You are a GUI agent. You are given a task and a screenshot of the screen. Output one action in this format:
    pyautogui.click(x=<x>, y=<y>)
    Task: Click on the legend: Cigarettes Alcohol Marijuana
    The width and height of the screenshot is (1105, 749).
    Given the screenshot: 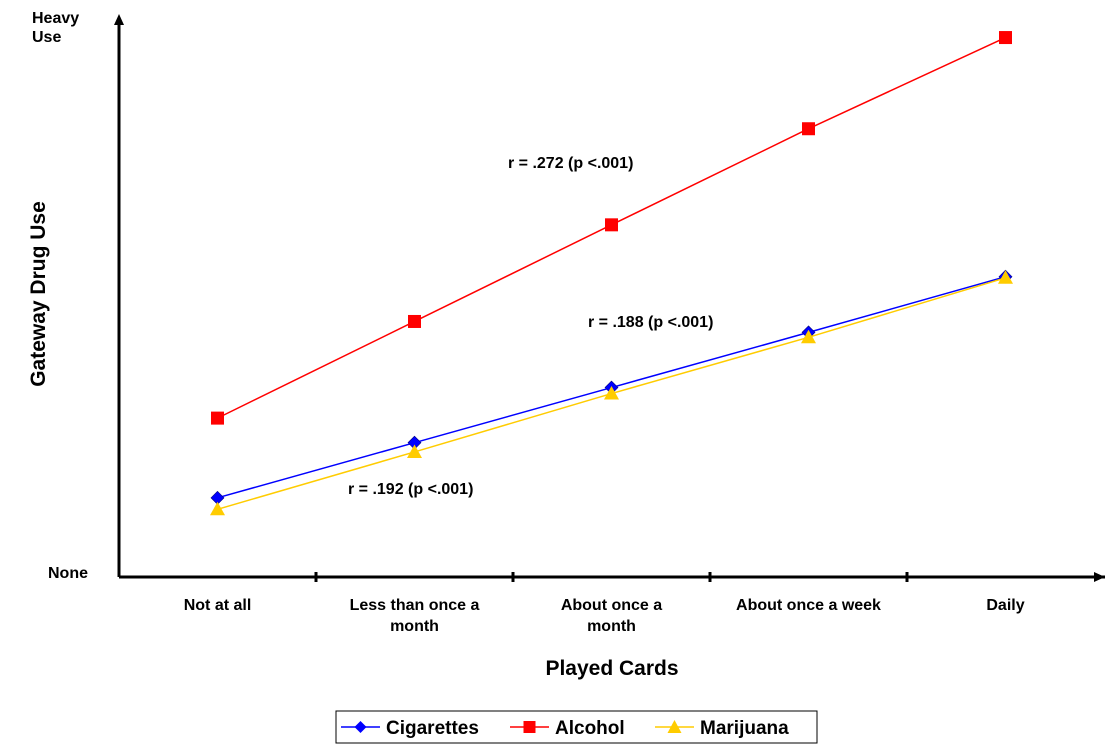 What is the action you would take?
    pyautogui.click(x=576, y=727)
    